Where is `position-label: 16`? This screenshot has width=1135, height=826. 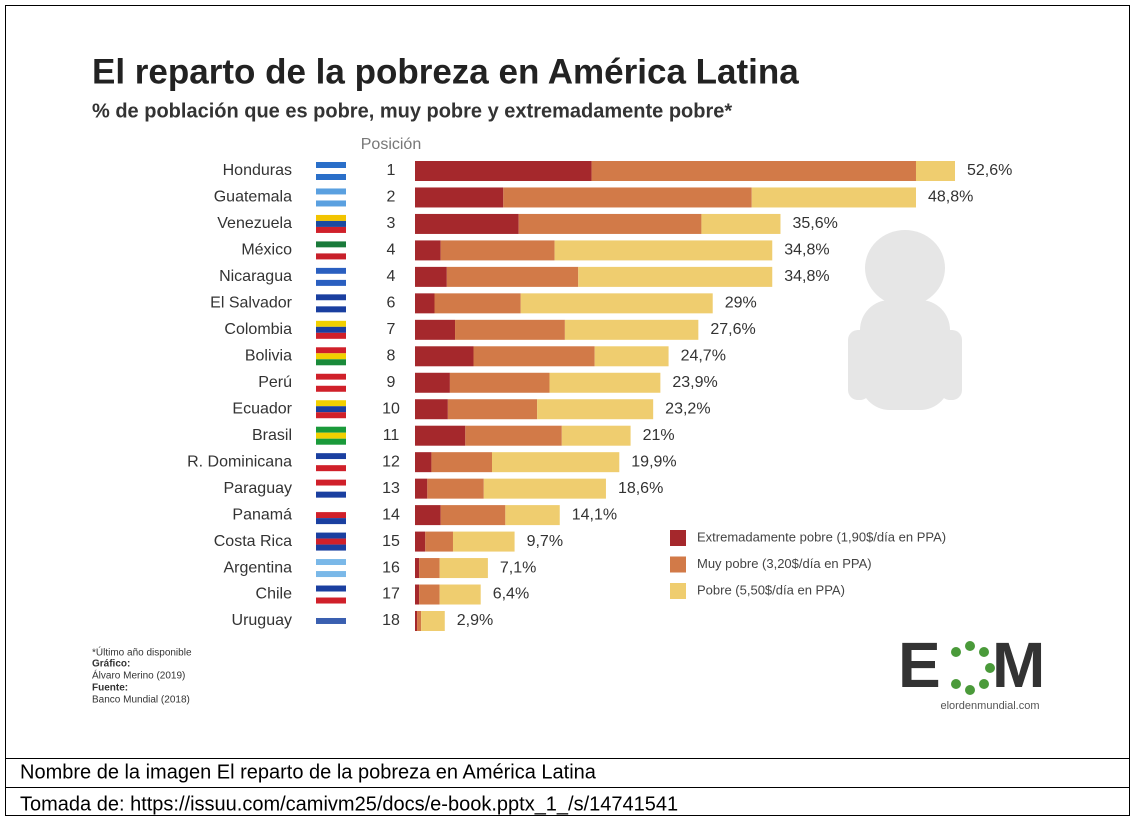
position-label: 16 is located at coordinates (391, 567).